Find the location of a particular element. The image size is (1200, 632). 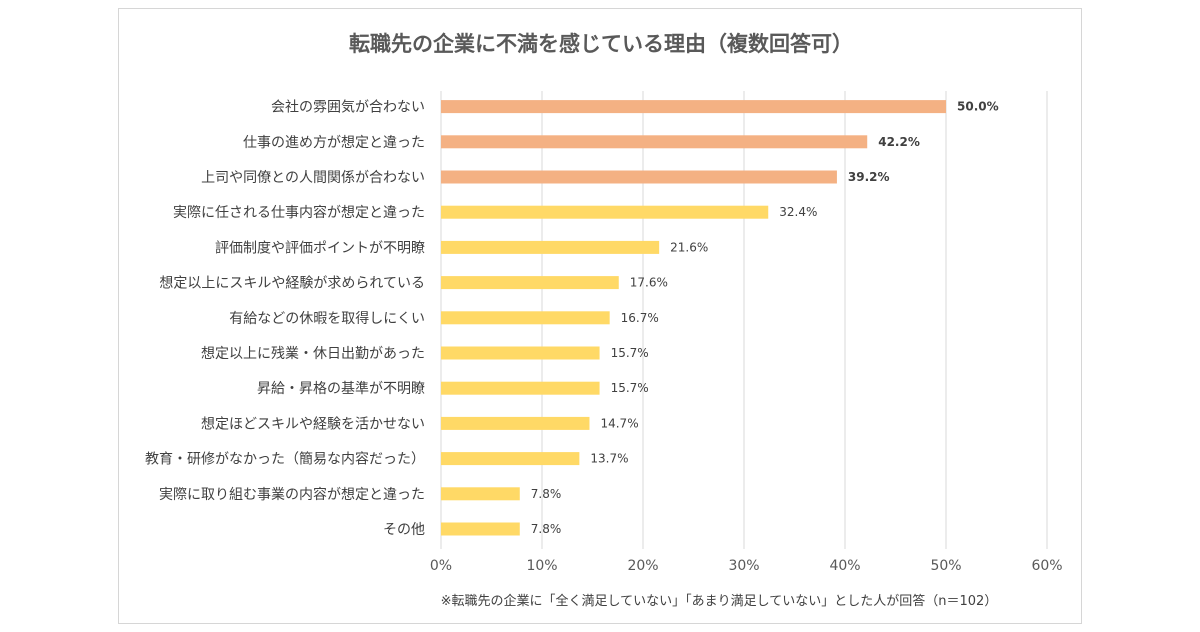

category-label: その他 is located at coordinates (404, 530).